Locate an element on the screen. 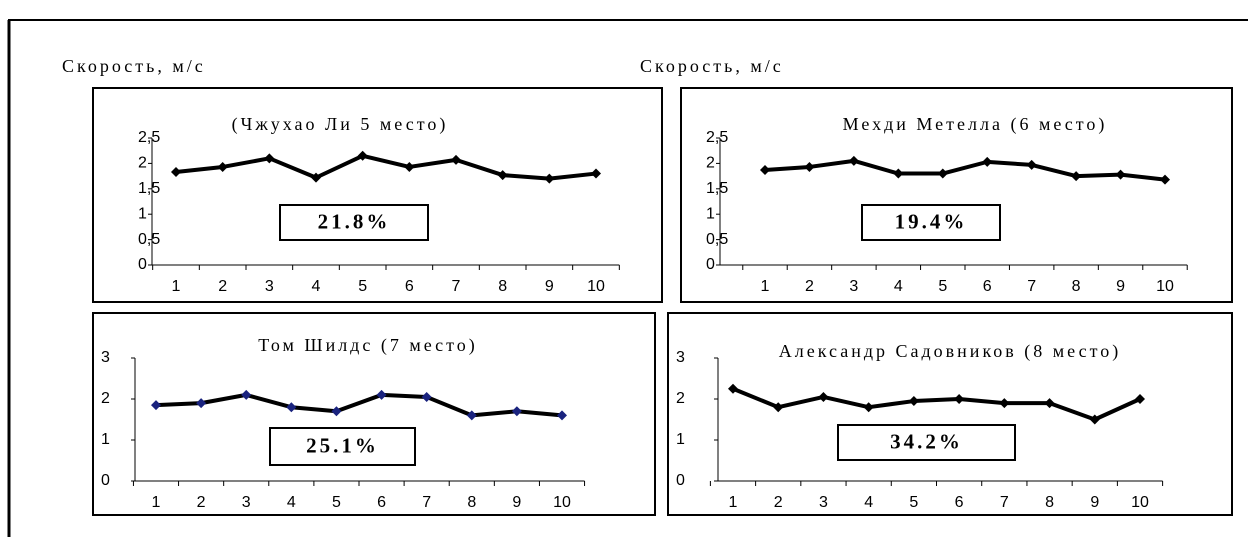 The width and height of the screenshot is (1248, 537). annotation: 25.1% is located at coordinates (342, 445).